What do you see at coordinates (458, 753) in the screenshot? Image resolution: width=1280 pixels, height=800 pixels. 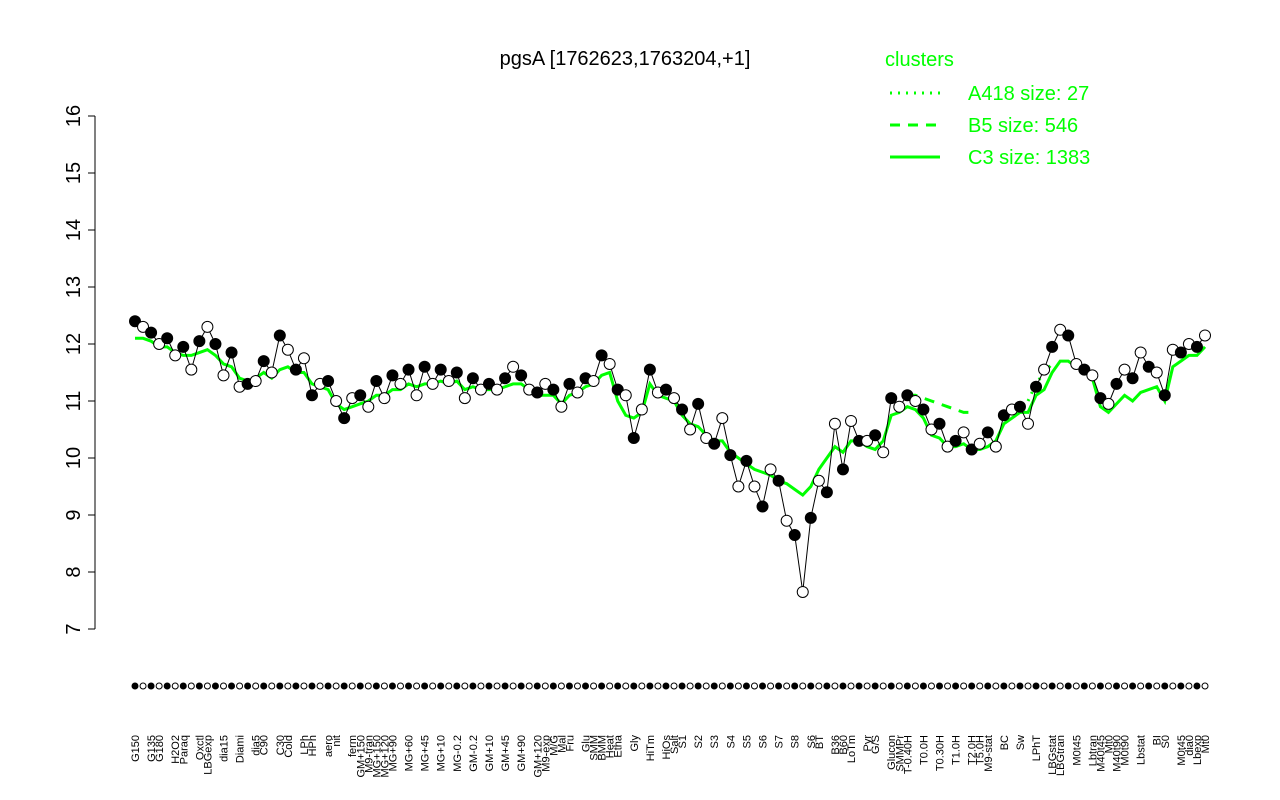 I see `x-tick-label: MG-0.2` at bounding box center [458, 753].